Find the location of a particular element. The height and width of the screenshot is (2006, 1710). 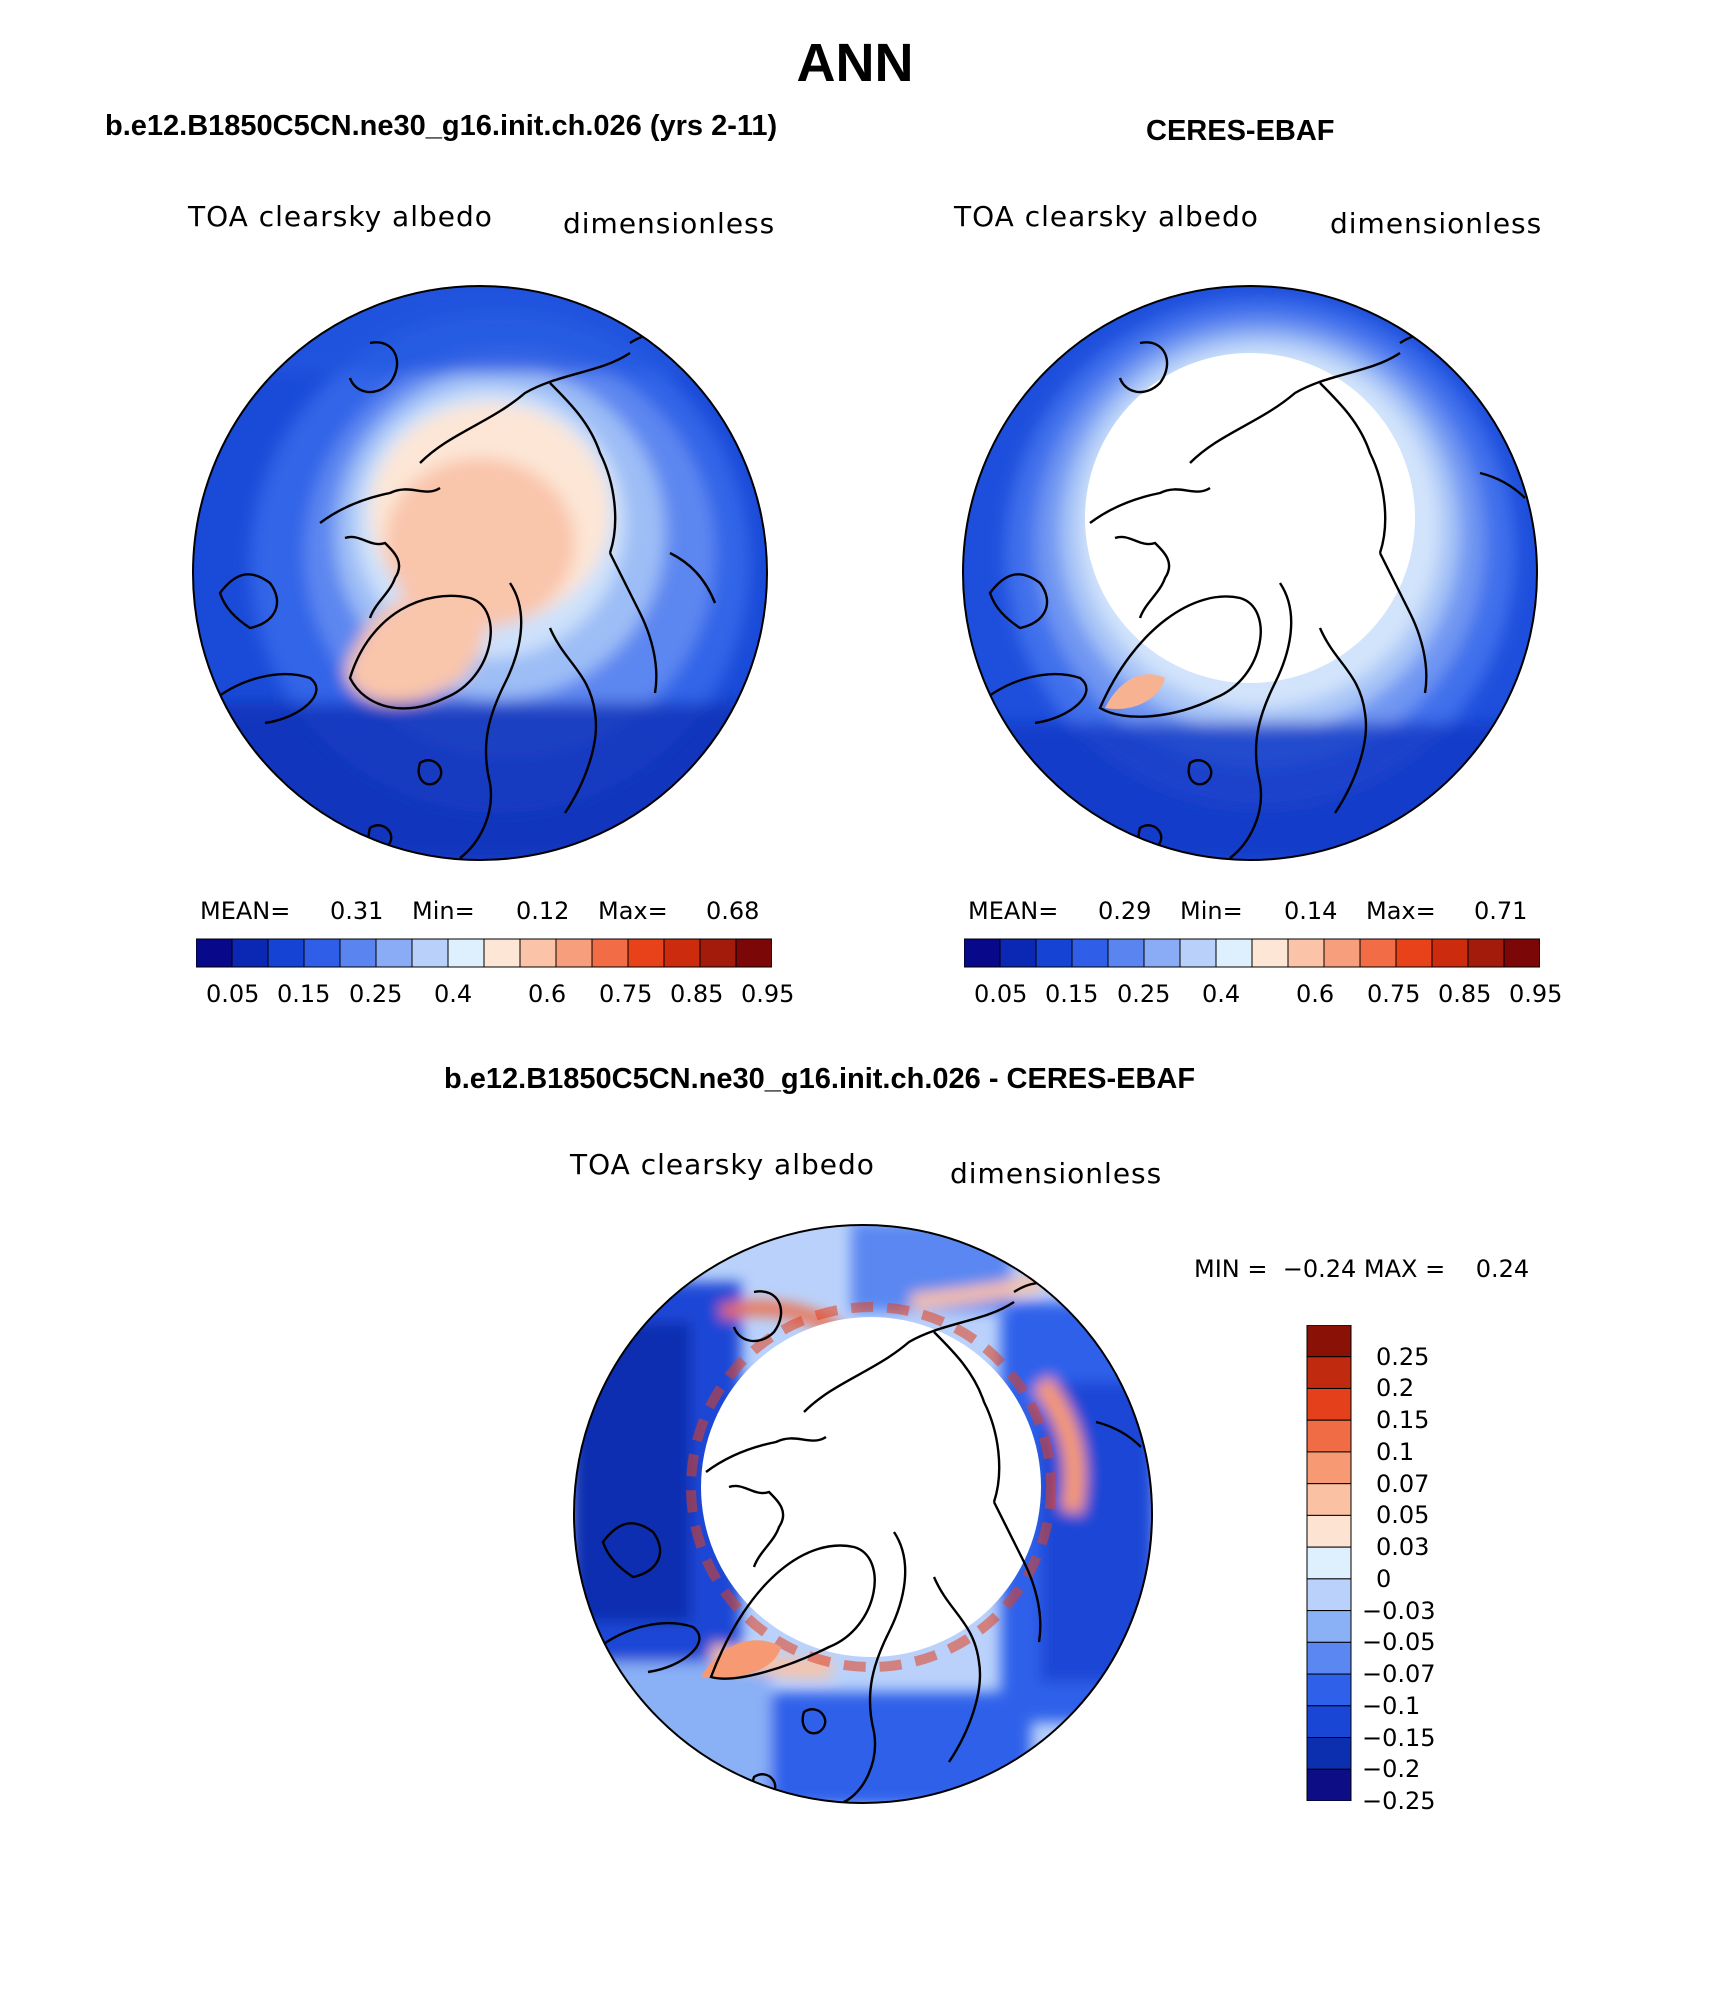

panel2-title: CERES-EBAF is located at coordinates (1240, 131).